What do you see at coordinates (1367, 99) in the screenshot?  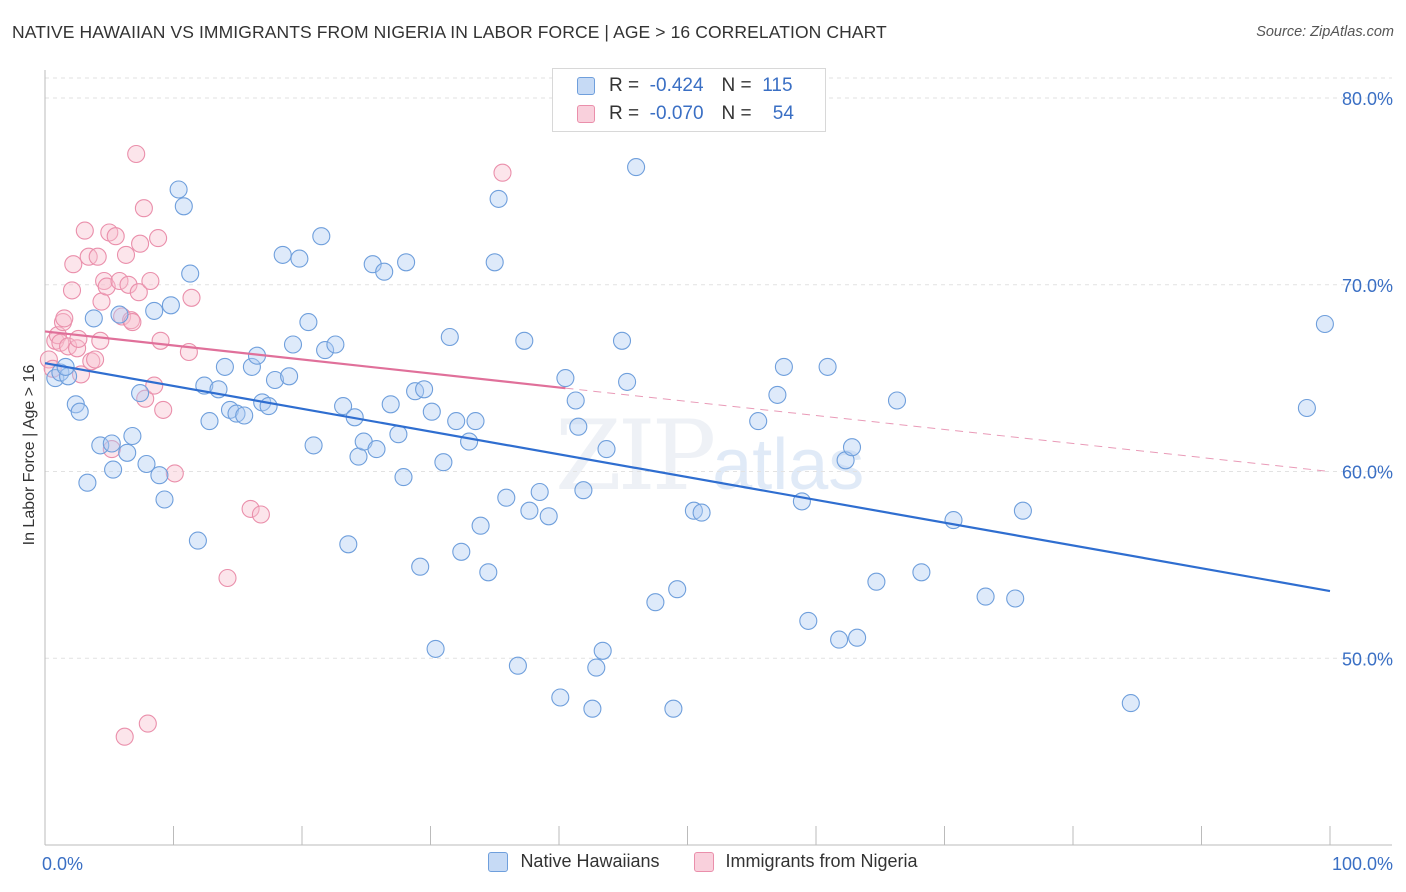 I see `y-tick-label: 80.0%` at bounding box center [1367, 99].